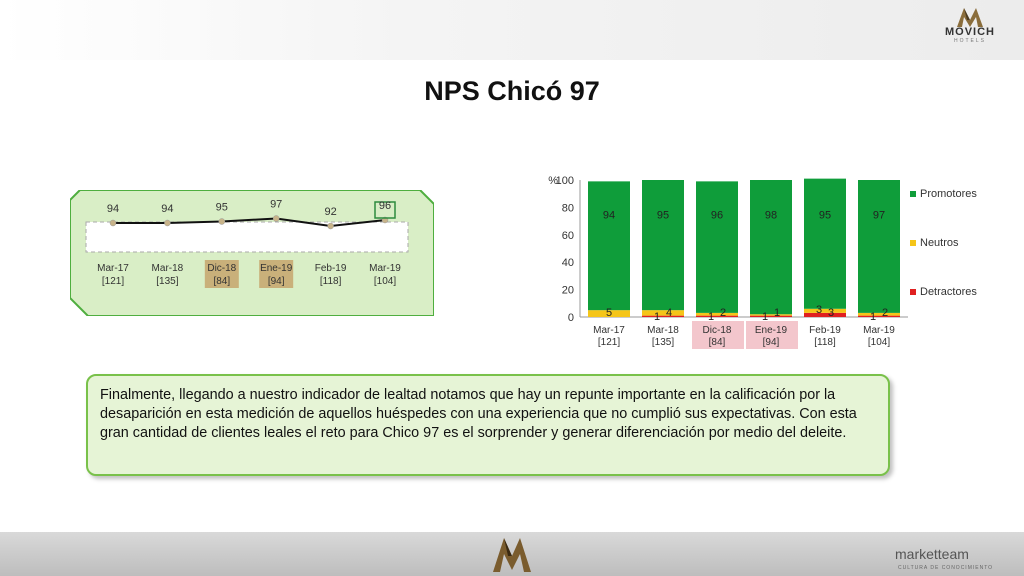 Image resolution: width=1024 pixels, height=576 pixels. What do you see at coordinates (222, 208) in the screenshot?
I see `nps-value-label: 95` at bounding box center [222, 208].